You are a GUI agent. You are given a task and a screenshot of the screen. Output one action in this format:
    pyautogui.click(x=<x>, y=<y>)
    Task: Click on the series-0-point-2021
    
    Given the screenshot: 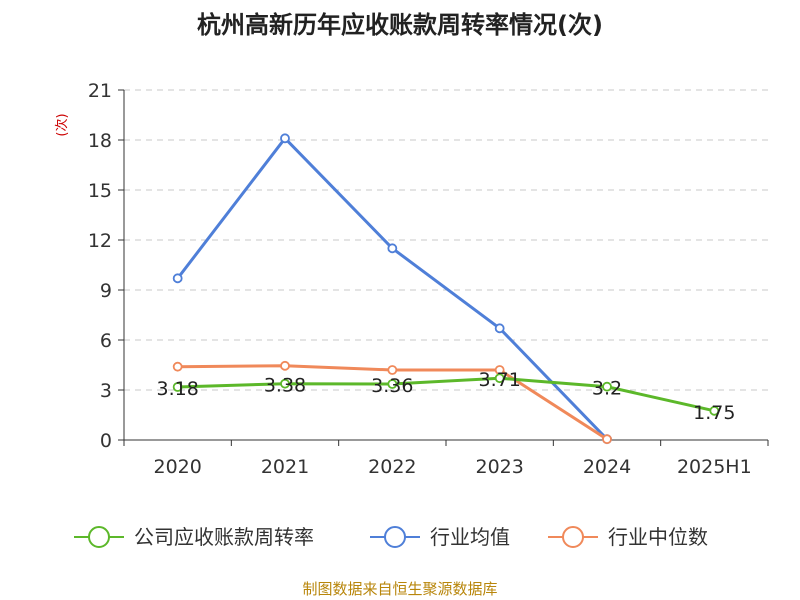 What is the action you would take?
    pyautogui.click(x=285, y=383)
    